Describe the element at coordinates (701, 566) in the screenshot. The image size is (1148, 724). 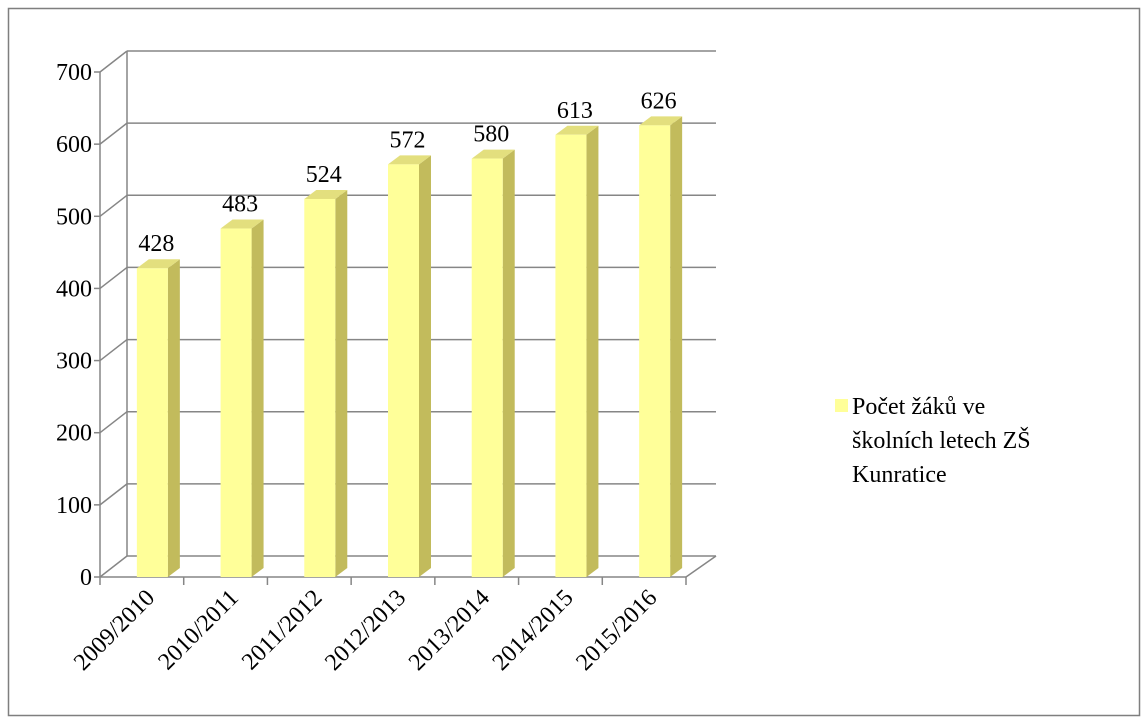
I see `floor-line` at that location.